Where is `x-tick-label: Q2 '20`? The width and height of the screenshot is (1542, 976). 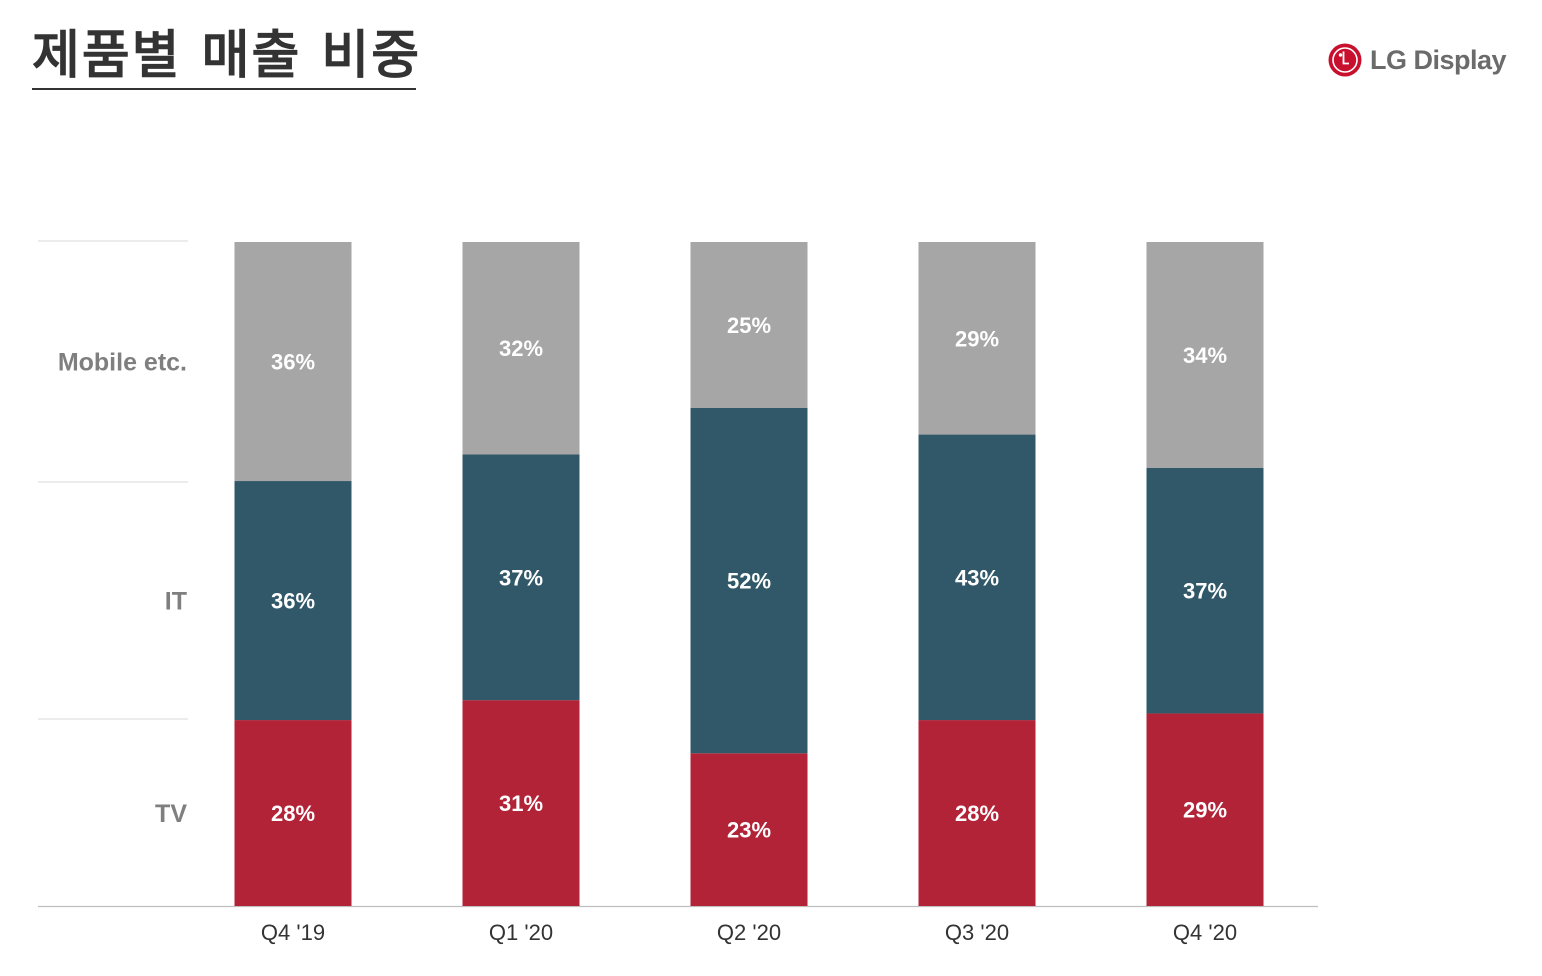
x-tick-label: Q2 '20 is located at coordinates (749, 932).